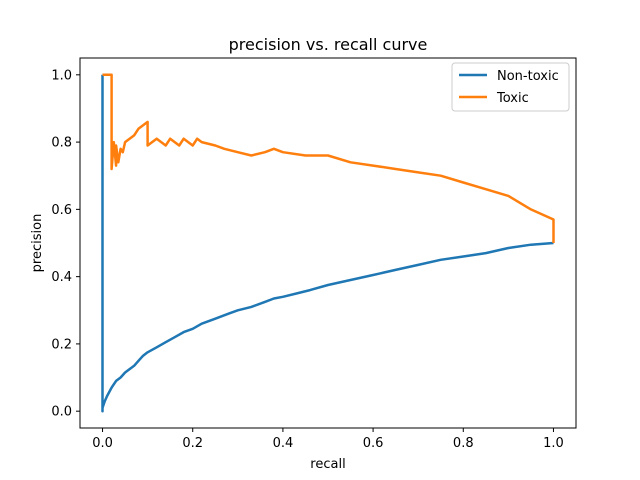 This screenshot has height=480, width=640. I want to click on legend-label-non-toxic: Non-toxic, so click(528, 76).